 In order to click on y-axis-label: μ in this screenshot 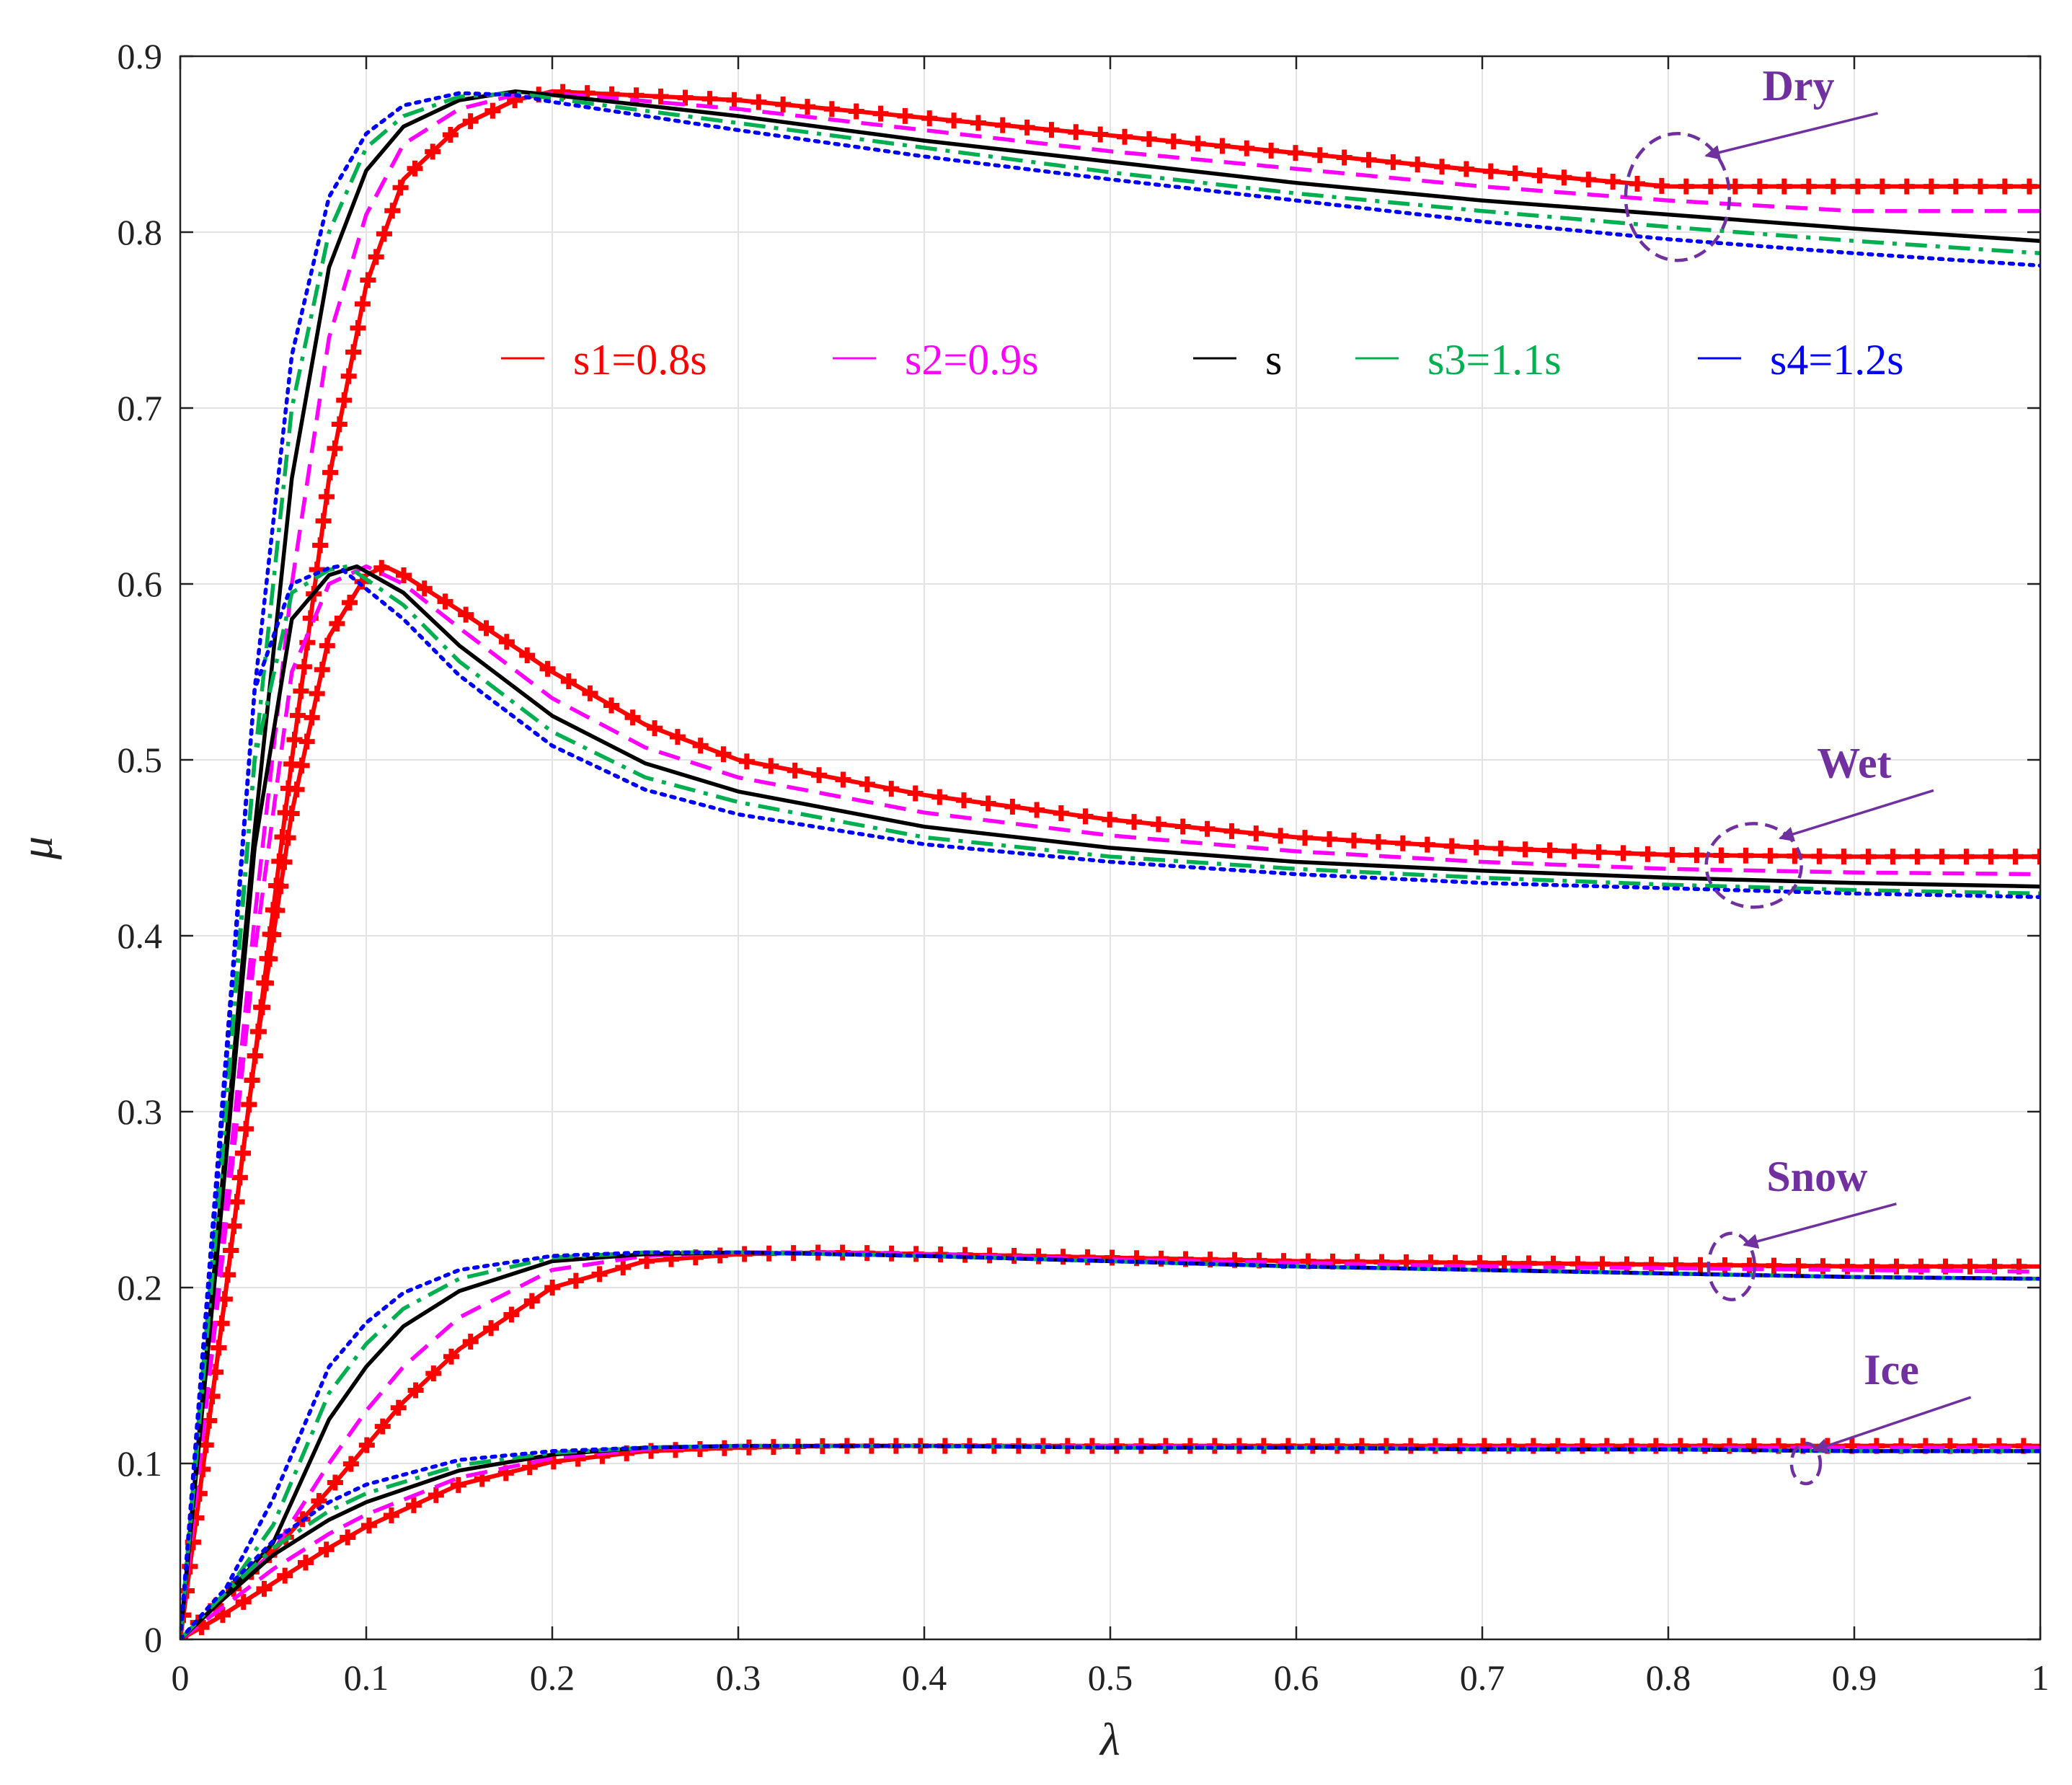, I will do `click(36, 848)`.